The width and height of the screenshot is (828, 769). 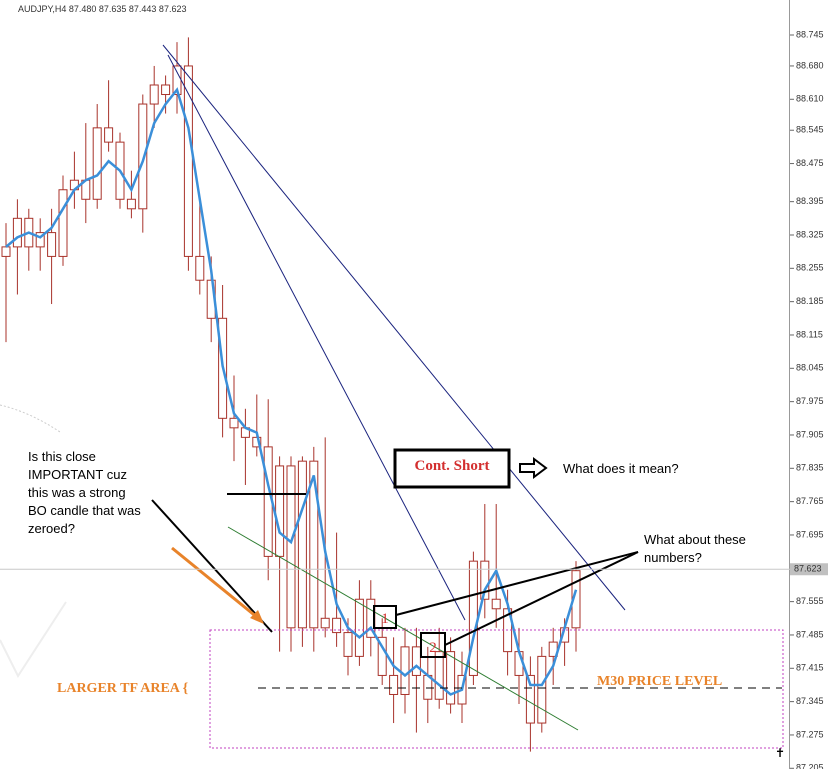 I want to click on y-tick-label: 88.255, so click(x=810, y=268).